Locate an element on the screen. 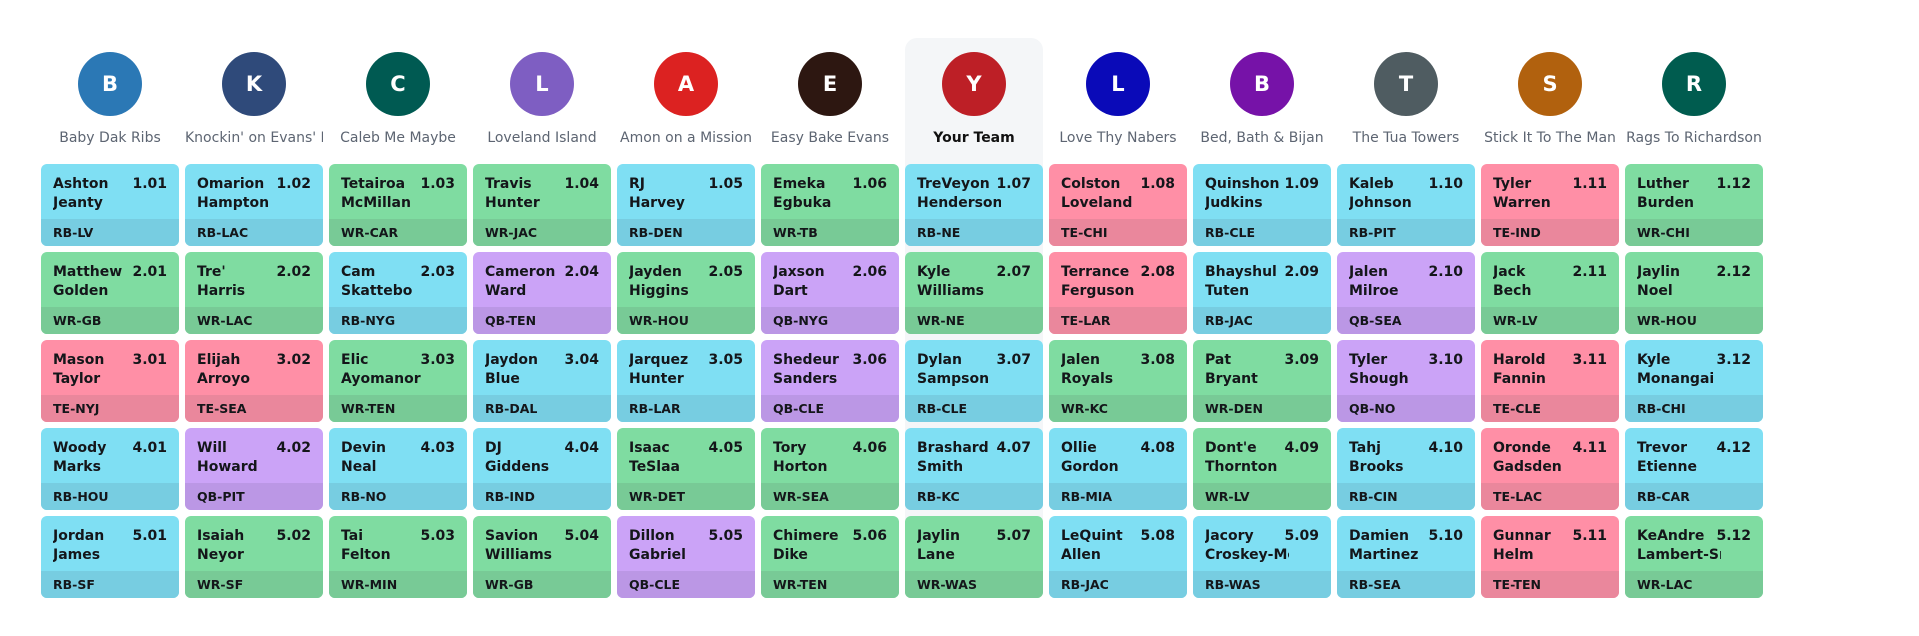  pick-card: Tyler Warren 1.11 TE-IND is located at coordinates (1550, 205).